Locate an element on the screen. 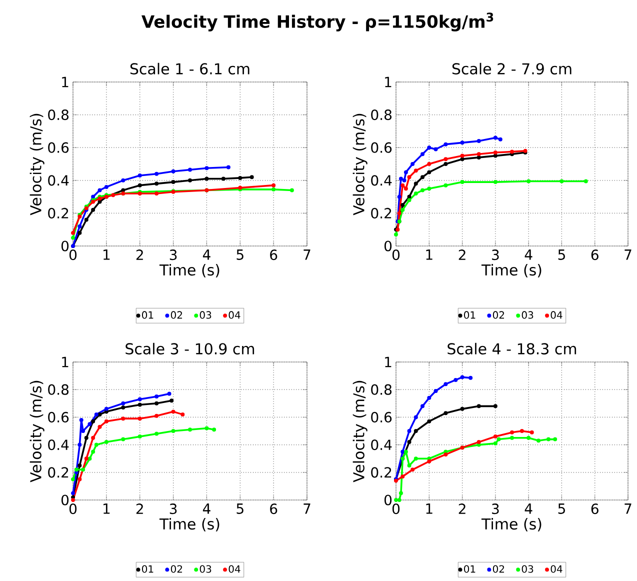 Image resolution: width=637 pixels, height=581 pixels. chart-title: Scale 3 - 10.9 cm is located at coordinates (190, 348).